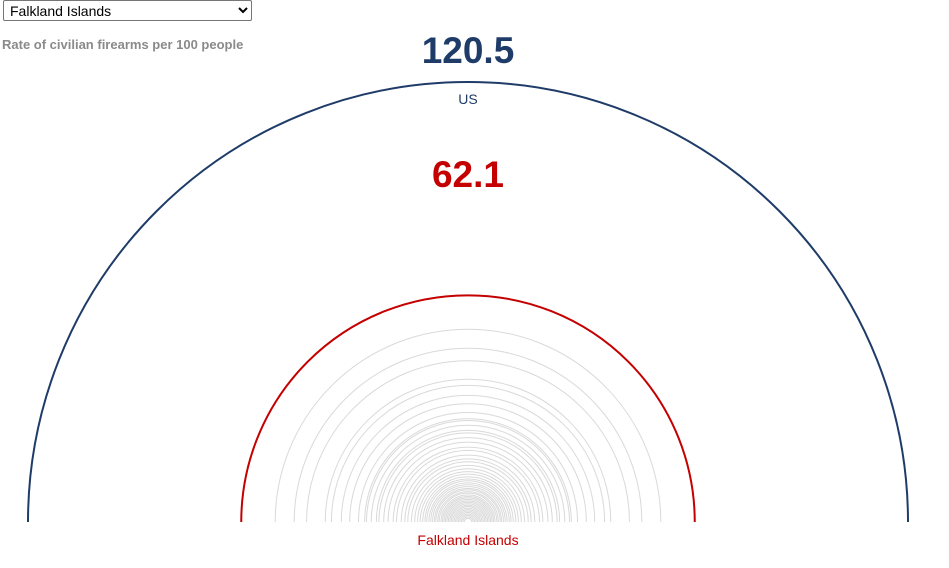 This screenshot has height=568, width=949. What do you see at coordinates (467, 99) in the screenshot?
I see `us-name-label: US` at bounding box center [467, 99].